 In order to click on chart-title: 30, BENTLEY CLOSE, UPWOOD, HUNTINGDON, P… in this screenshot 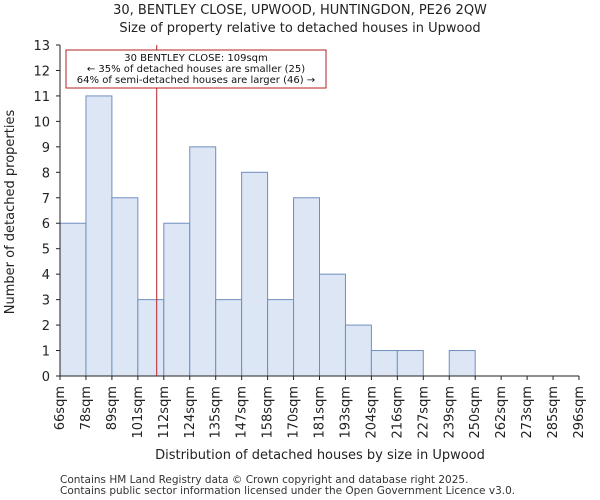, I will do `click(300, 10)`.